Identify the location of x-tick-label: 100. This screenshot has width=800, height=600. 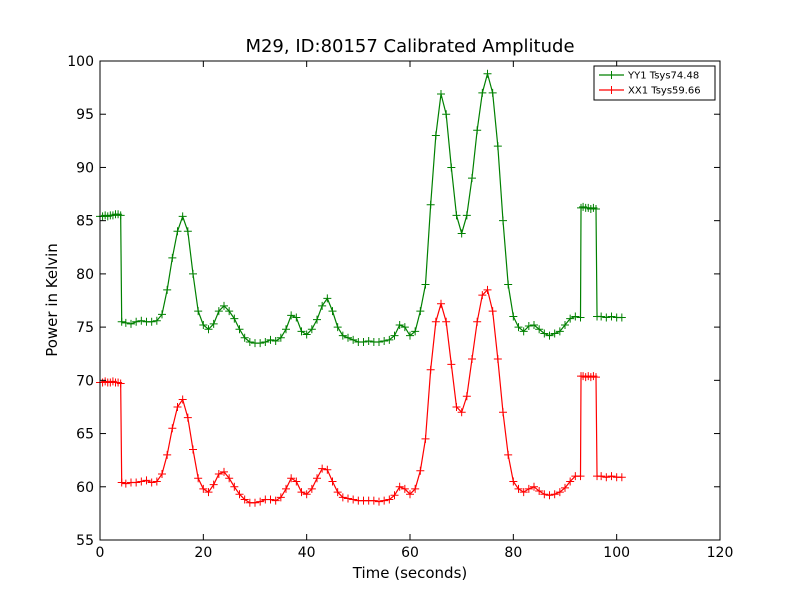
(616, 553).